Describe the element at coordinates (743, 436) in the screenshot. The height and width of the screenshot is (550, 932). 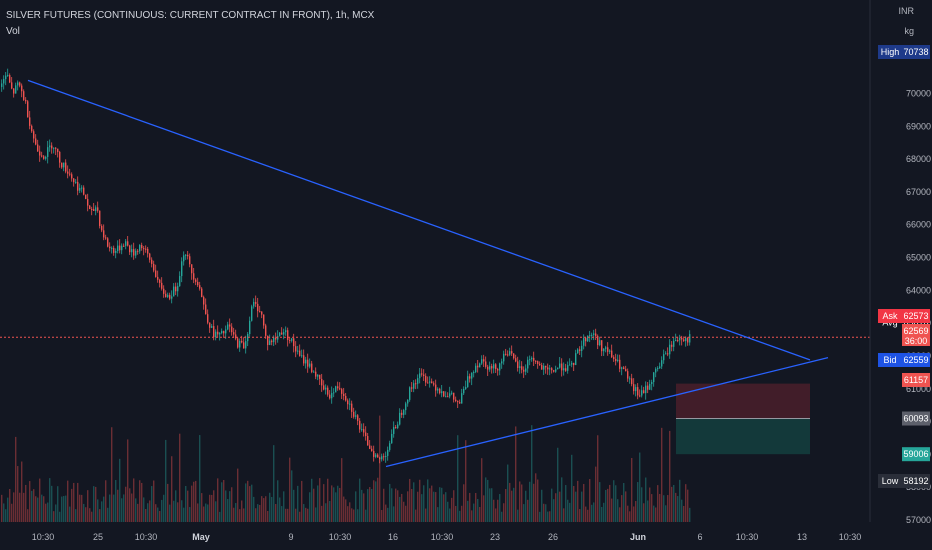
I see `take-profit-zone` at that location.